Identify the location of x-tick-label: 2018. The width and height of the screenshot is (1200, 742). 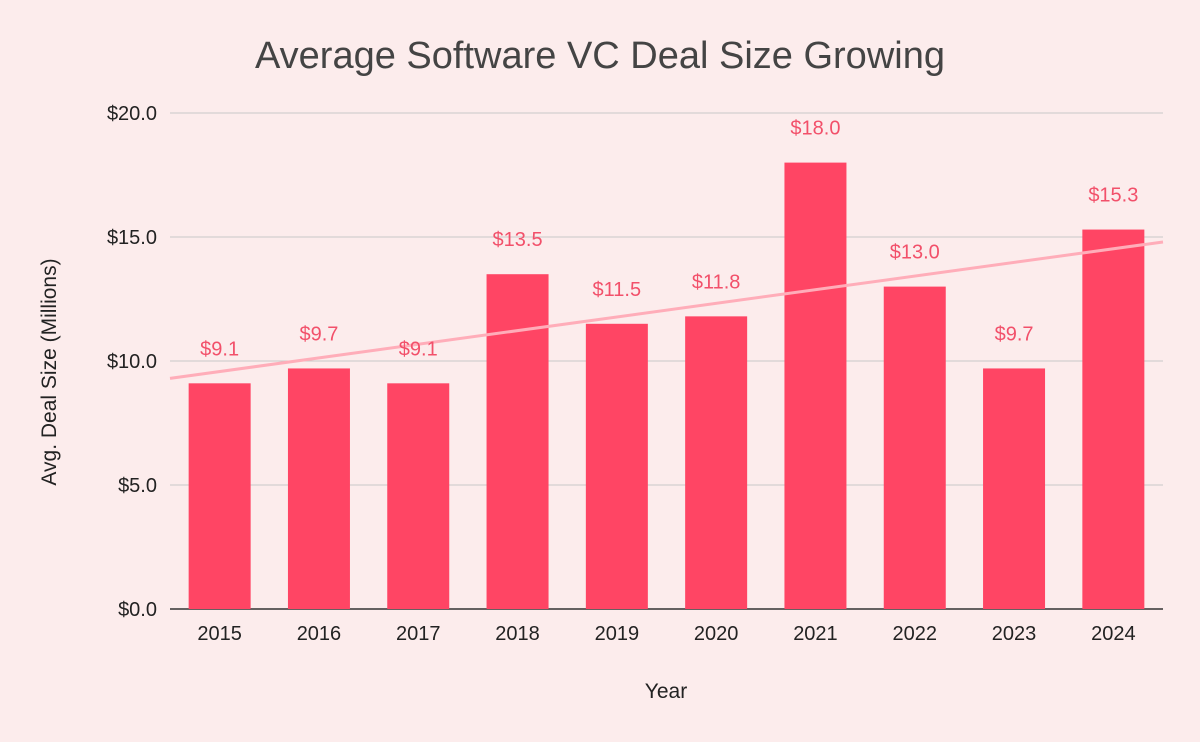
(517, 634).